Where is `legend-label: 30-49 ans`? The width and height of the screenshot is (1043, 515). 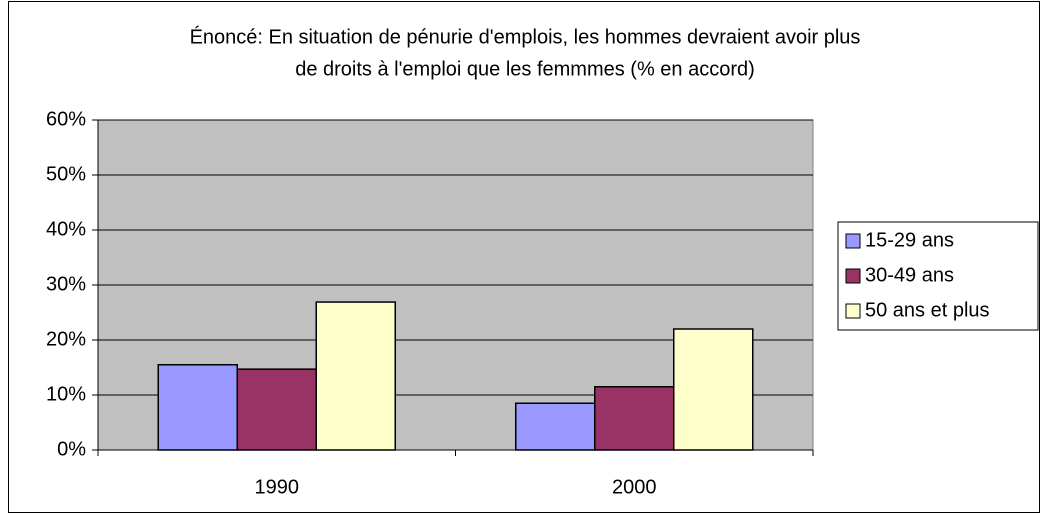
legend-label: 30-49 ans is located at coordinates (909, 275).